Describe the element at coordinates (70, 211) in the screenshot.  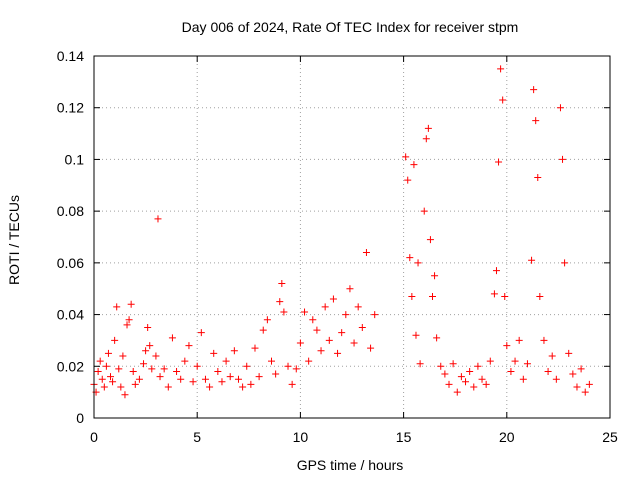
I see `y-tick-label: 0.08` at that location.